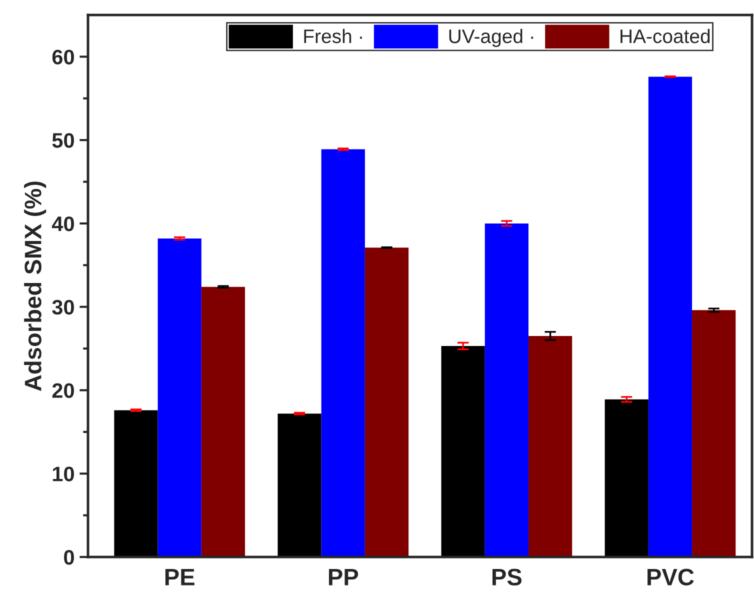 Image resolution: width=754 pixels, height=594 pixels. What do you see at coordinates (63, 474) in the screenshot?
I see `y-tick-label: 10` at bounding box center [63, 474].